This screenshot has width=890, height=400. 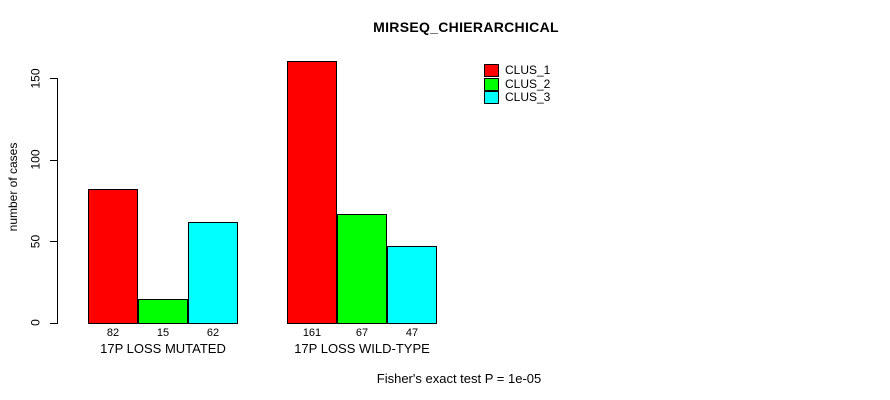 What do you see at coordinates (459, 378) in the screenshot?
I see `stat-annotation: Fisher's exact test P = 1e-05` at bounding box center [459, 378].